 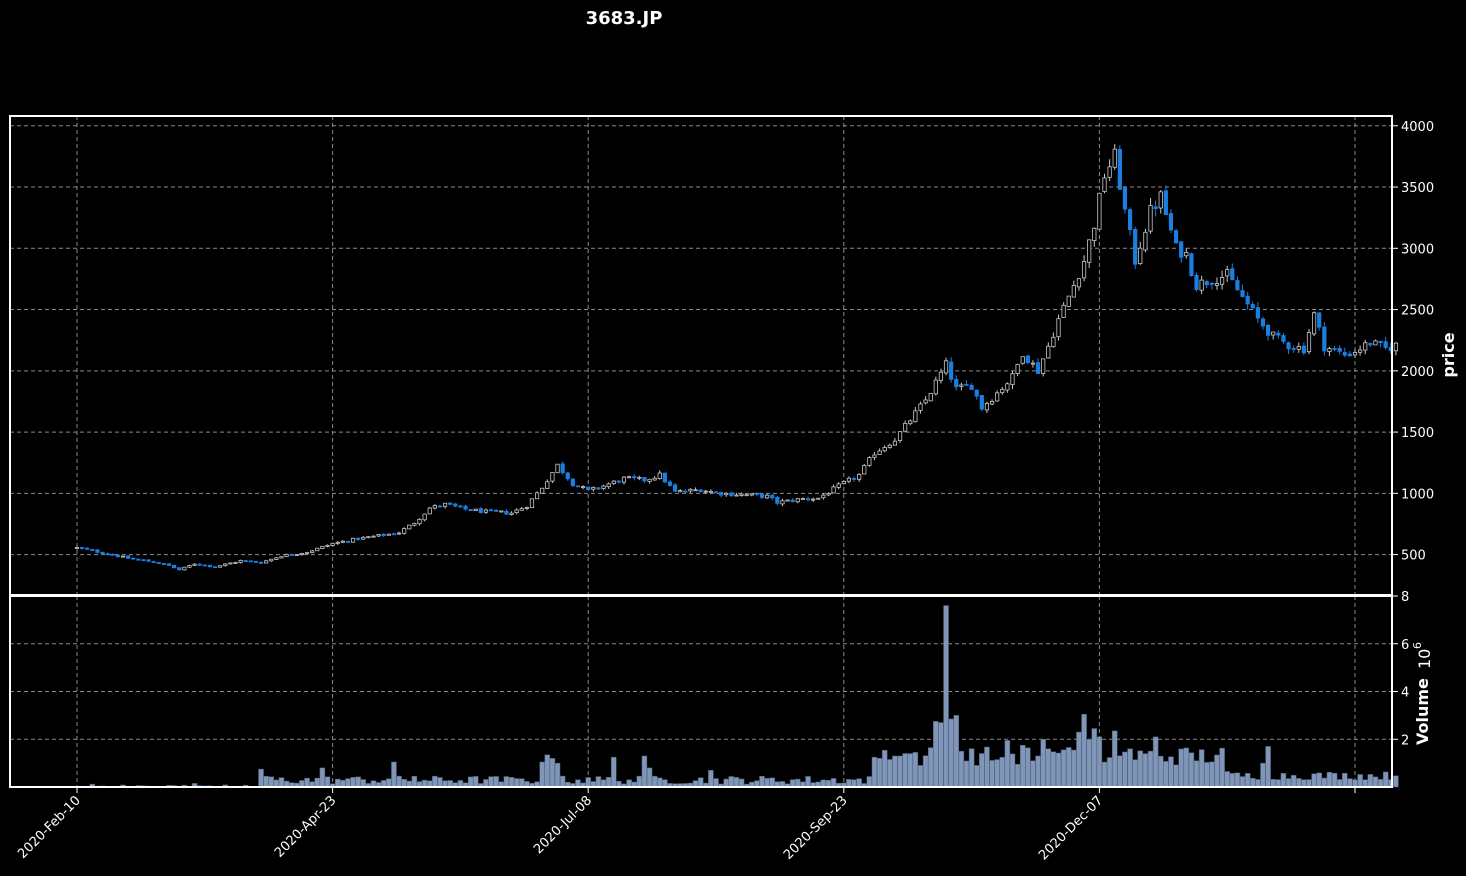 I want to click on x-tick-label: 2020-Feb-10, so click(x=49, y=827).